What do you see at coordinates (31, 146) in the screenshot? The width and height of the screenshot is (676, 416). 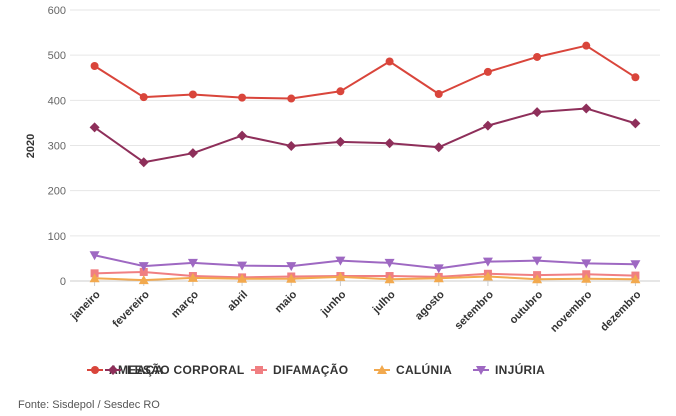 I see `y-axis-label: 2020` at bounding box center [31, 146].